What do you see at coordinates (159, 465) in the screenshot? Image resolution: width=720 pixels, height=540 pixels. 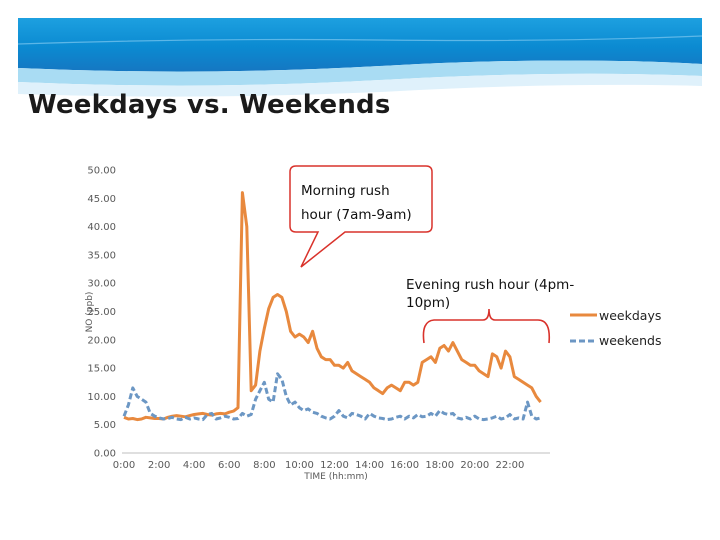 I see `x-tick-label: 2:00` at bounding box center [159, 465].